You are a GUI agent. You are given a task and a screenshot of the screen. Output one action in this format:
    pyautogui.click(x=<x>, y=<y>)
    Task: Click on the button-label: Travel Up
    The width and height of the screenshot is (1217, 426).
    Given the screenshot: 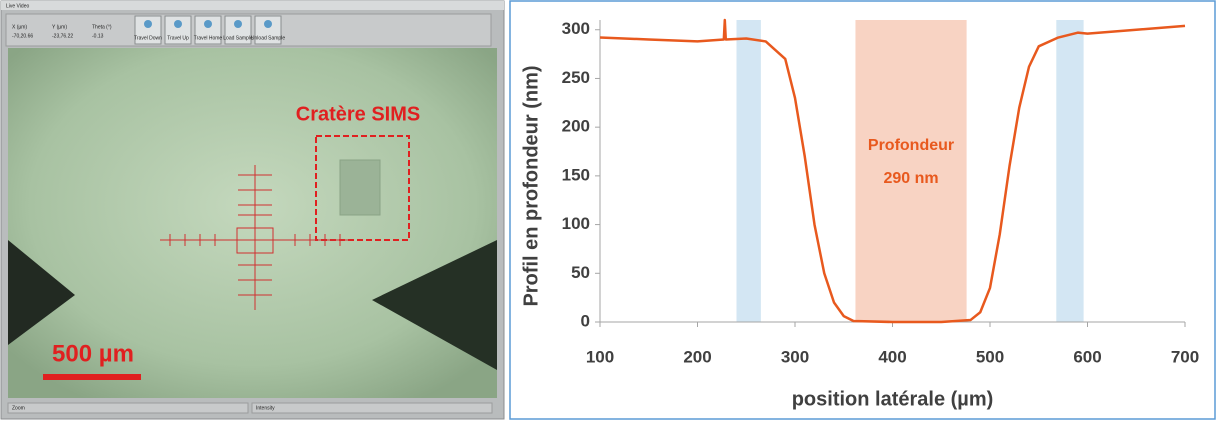 What is the action you would take?
    pyautogui.click(x=178, y=38)
    